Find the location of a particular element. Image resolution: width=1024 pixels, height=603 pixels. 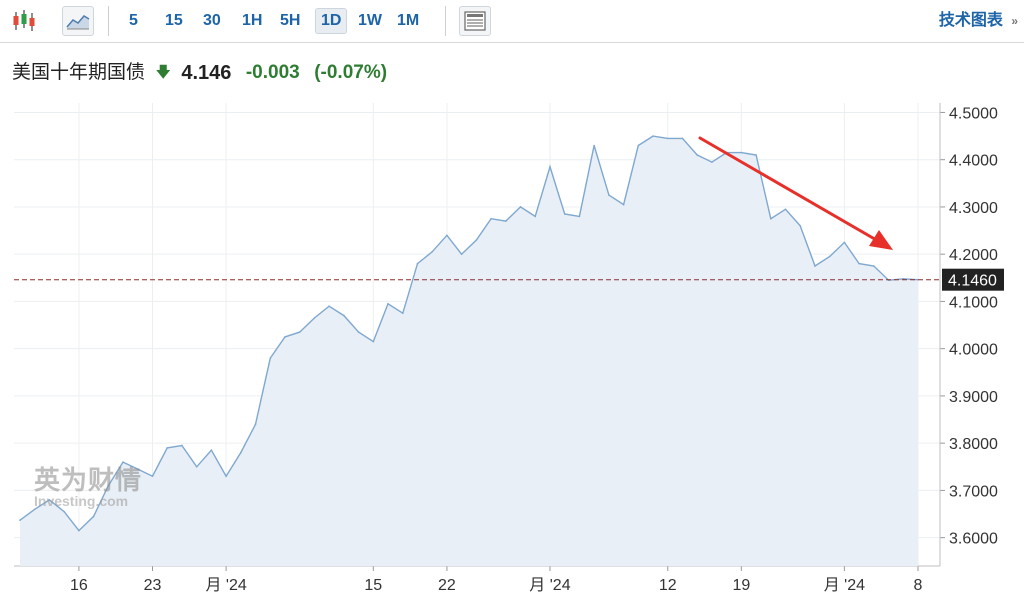

news-layout-icon is located at coordinates (475, 21).